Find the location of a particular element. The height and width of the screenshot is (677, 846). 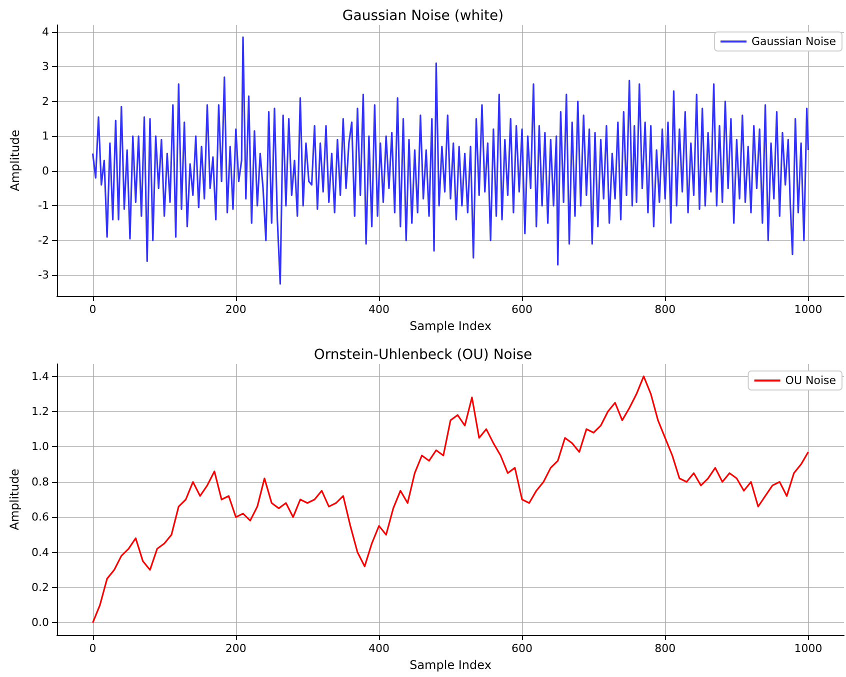

y-tick-label: 3 is located at coordinates (45, 67).